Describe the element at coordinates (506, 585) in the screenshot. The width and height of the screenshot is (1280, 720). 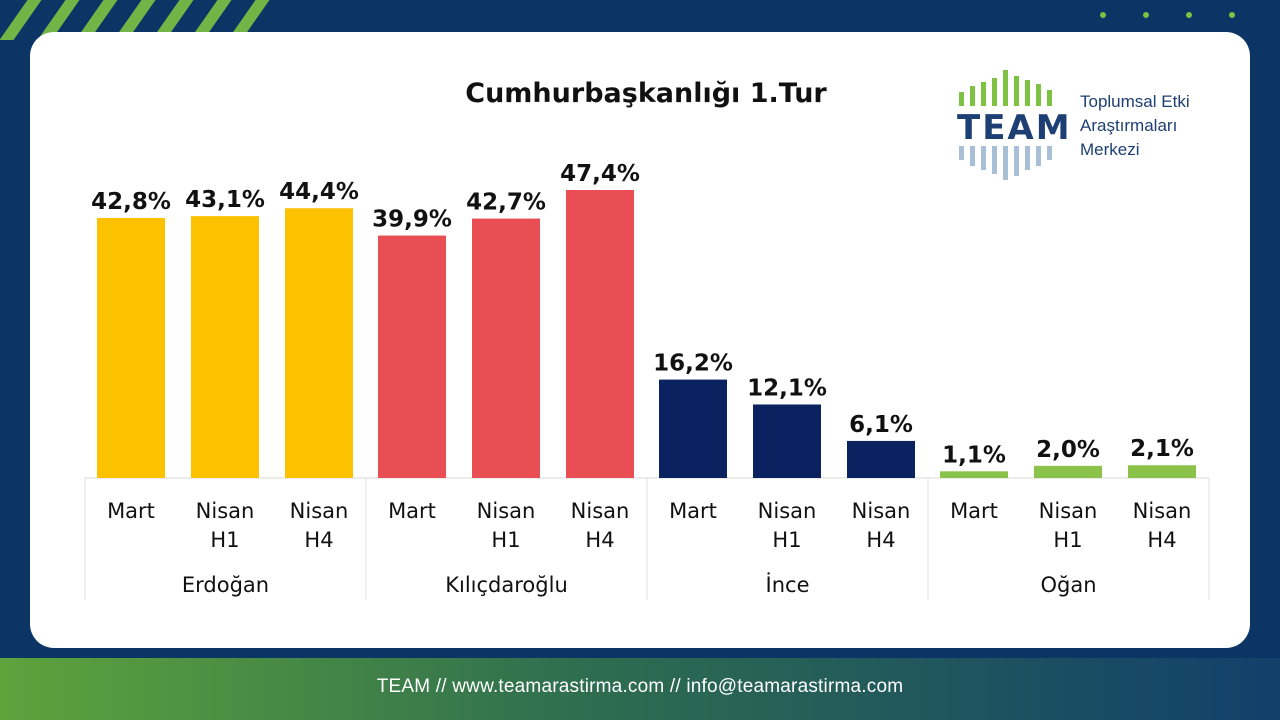
I see `group-label: Kılıçdaroğlu` at that location.